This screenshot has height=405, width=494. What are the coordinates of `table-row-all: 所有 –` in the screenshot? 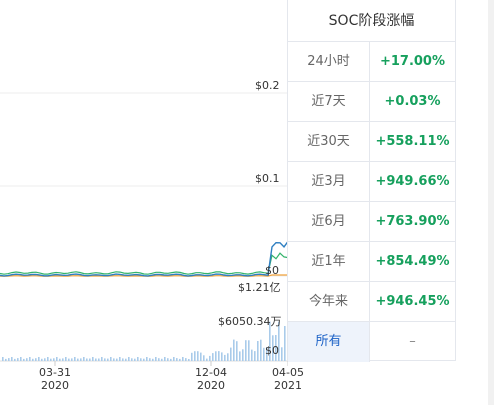 It's located at (371, 342).